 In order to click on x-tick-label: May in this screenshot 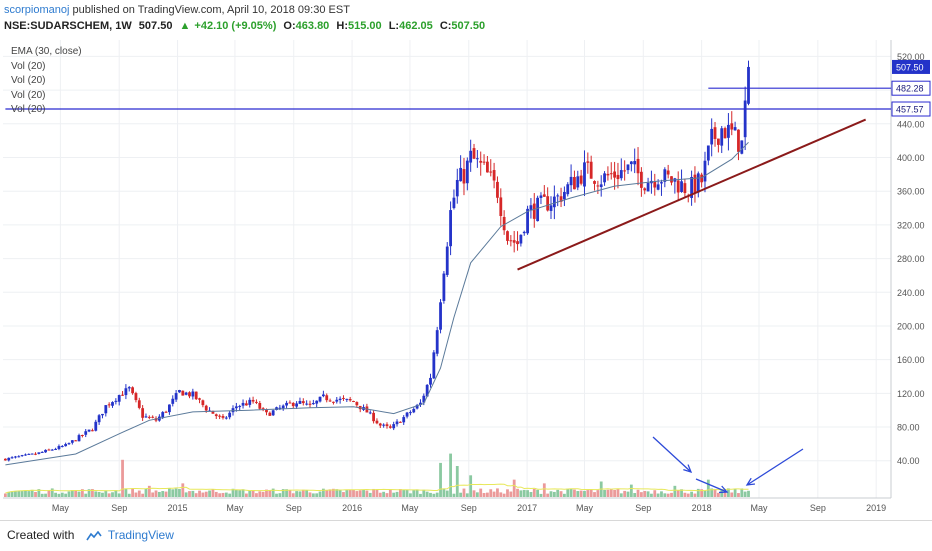, I will do `click(585, 508)`.